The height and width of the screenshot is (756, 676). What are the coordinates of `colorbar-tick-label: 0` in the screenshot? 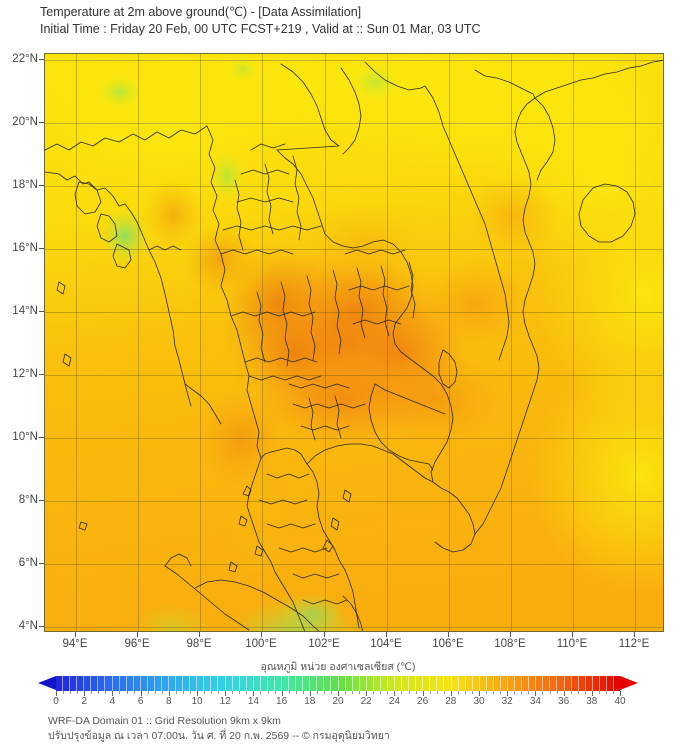 It's located at (56, 701).